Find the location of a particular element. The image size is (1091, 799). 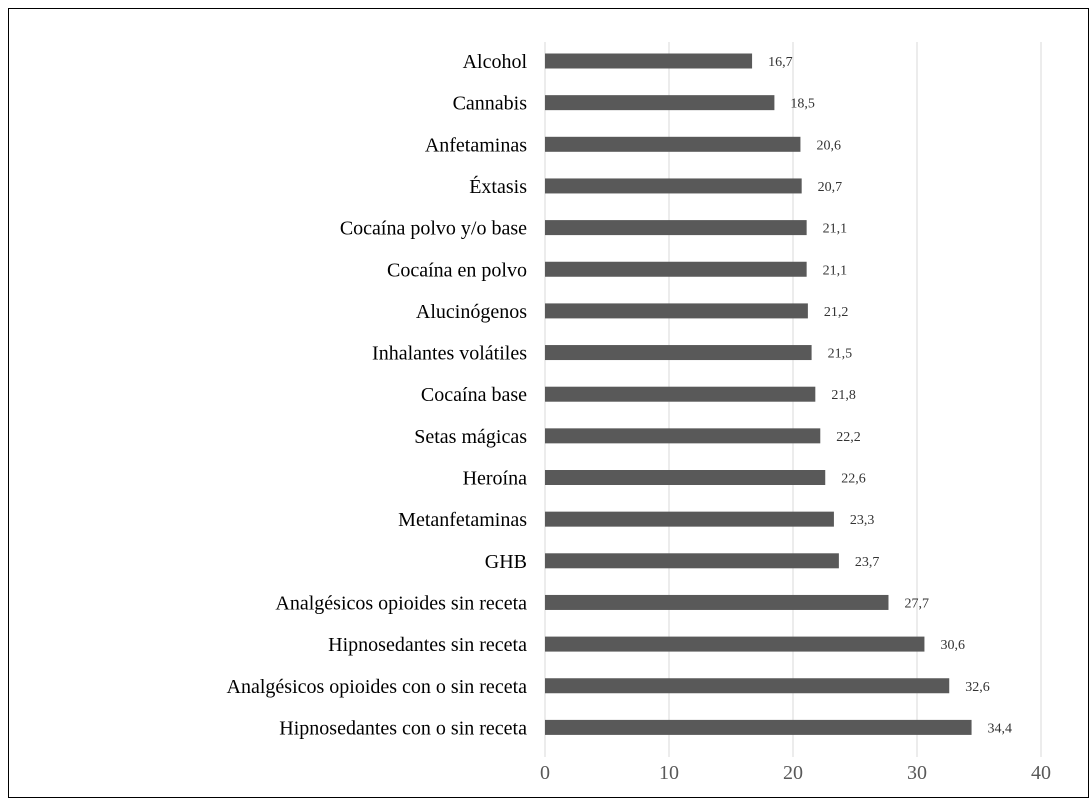

category-label: Cocaína base is located at coordinates (474, 395).